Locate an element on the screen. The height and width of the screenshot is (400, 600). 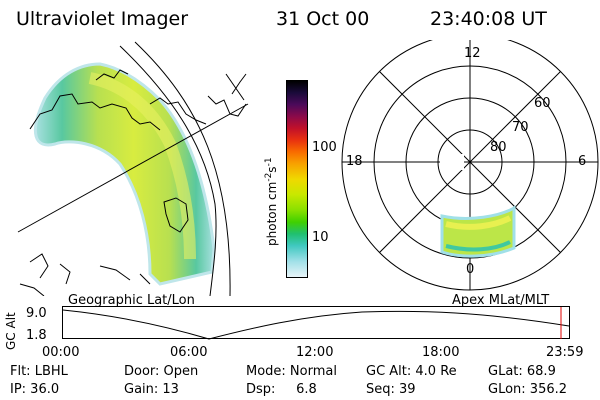
apex-caption: Apex MLat/MLT is located at coordinates (501, 300).